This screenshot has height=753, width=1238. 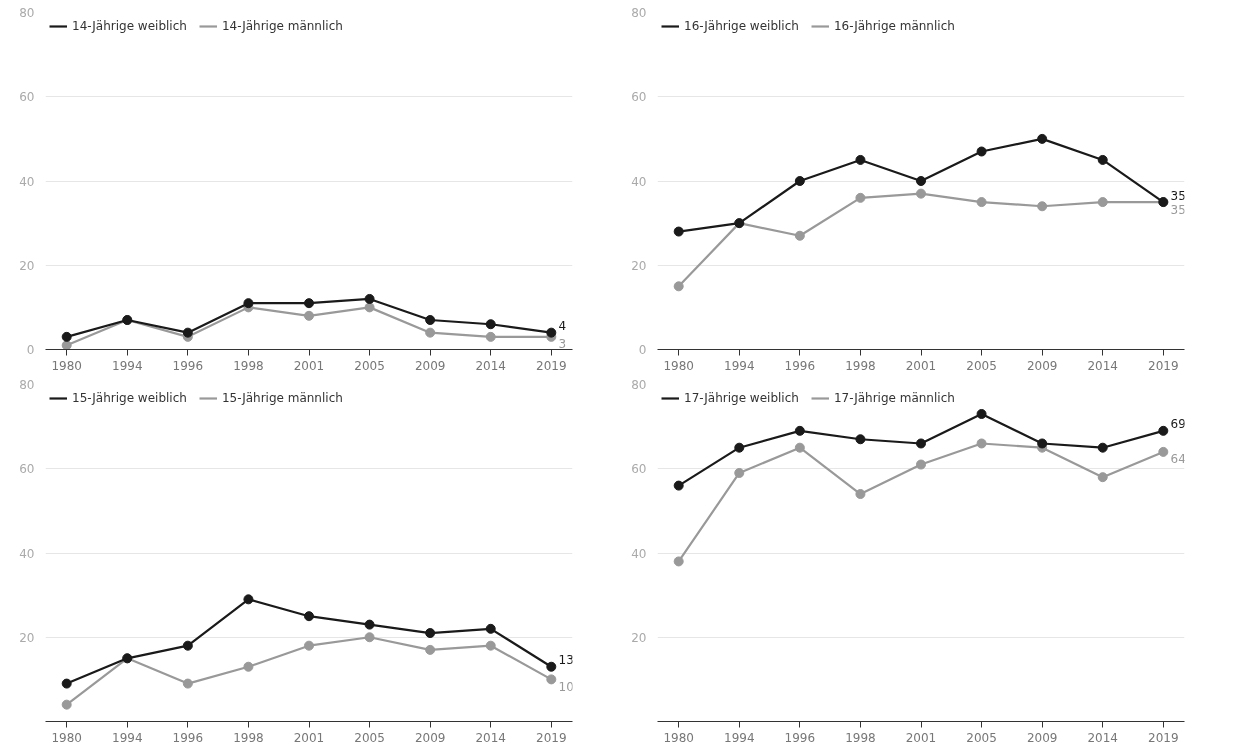 I want to click on data-label: 10, so click(x=566, y=686).